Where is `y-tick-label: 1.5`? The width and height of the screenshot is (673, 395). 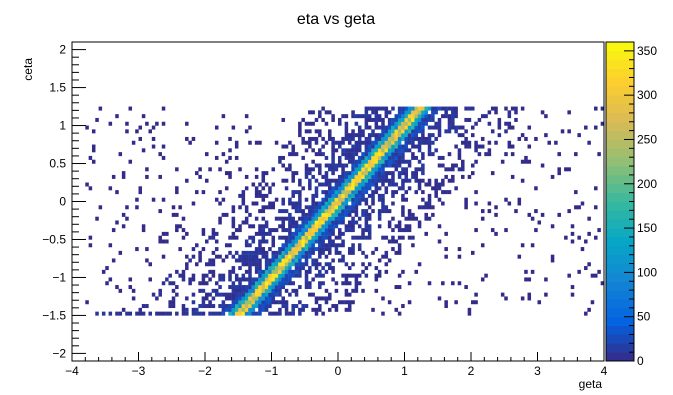 y-tick-label: 1.5 is located at coordinates (57, 88).